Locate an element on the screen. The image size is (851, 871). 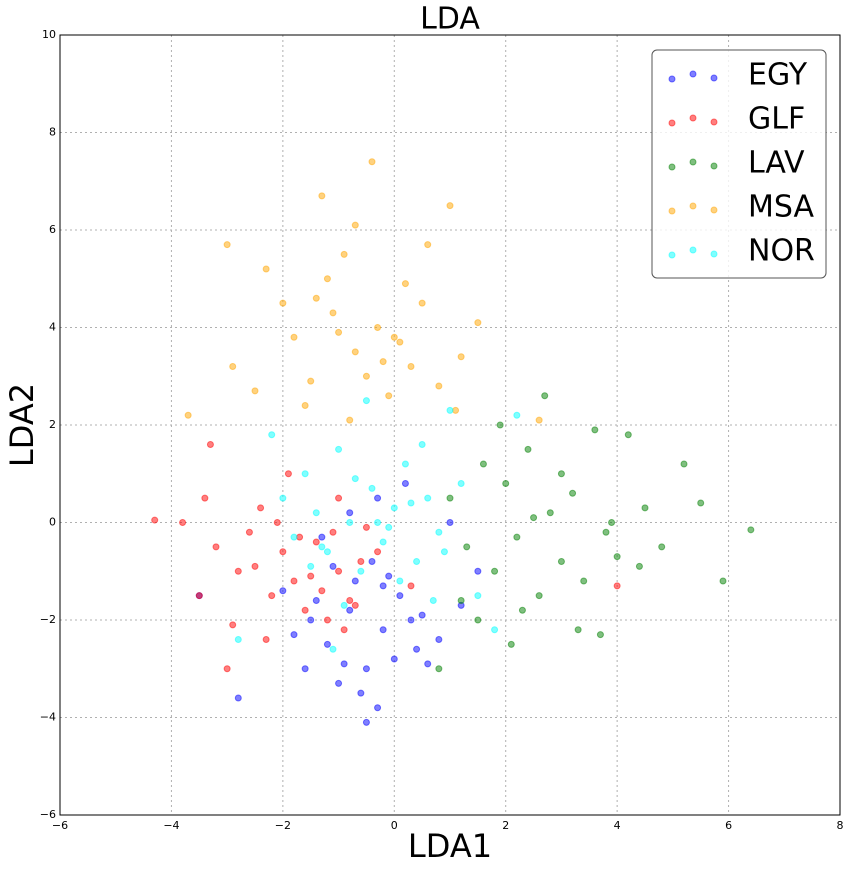
x-tick-label: −4 is located at coordinates (171, 825).